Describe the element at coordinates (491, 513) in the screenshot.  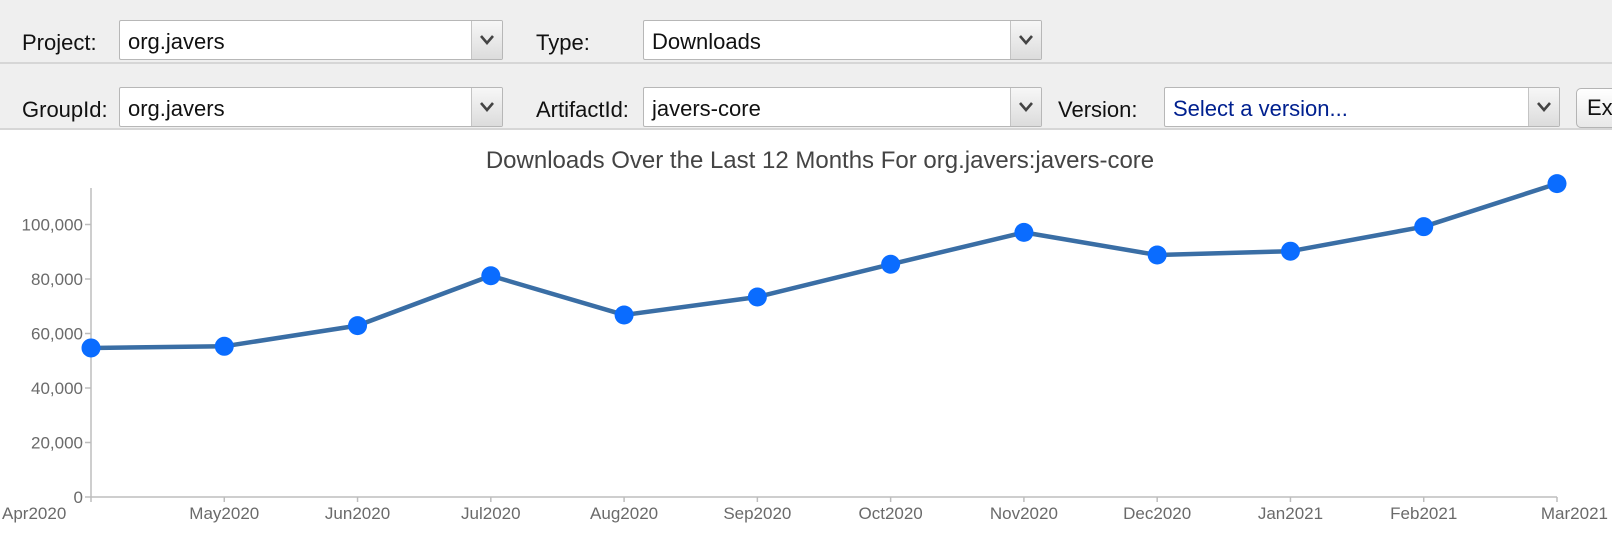
I see `x-tick-label: Jul2020` at that location.